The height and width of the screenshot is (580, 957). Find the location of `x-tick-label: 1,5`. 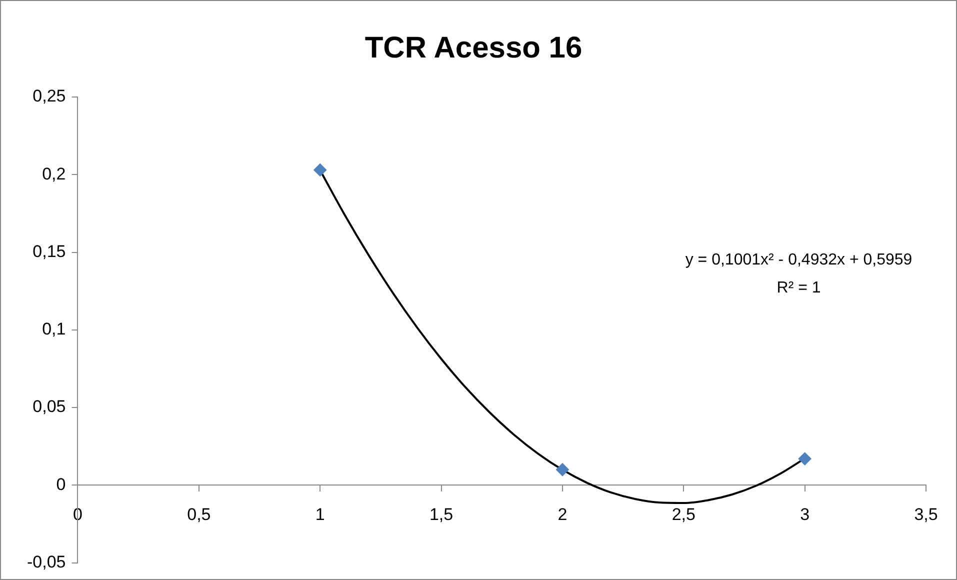

x-tick-label: 1,5 is located at coordinates (441, 514).